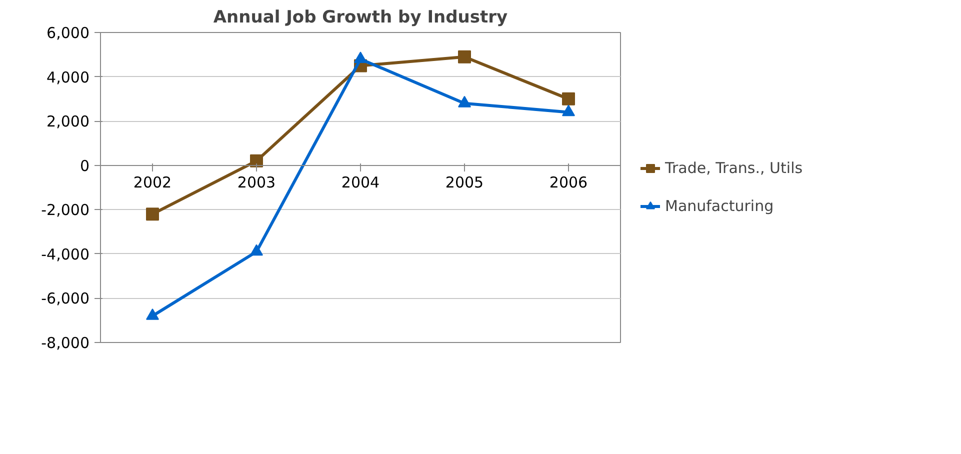 This screenshot has height=454, width=961. Describe the element at coordinates (256, 182) in the screenshot. I see `x-tick-label: 2003` at that location.